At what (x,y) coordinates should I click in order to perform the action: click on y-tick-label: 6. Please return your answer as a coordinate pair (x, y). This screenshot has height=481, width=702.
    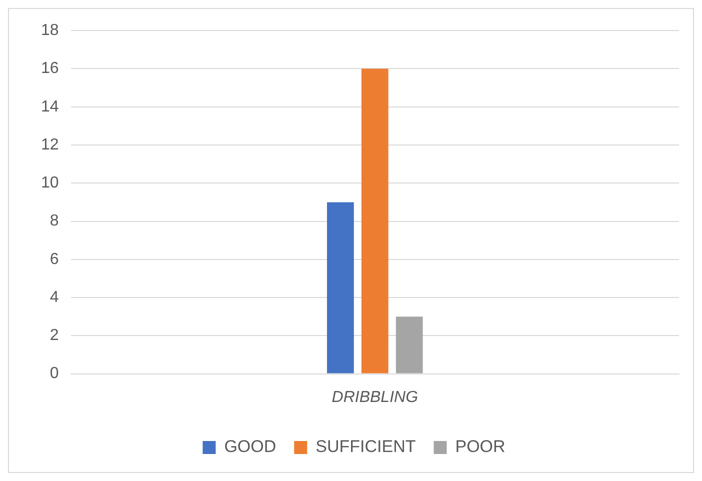
    Looking at the image, I should click on (54, 259).